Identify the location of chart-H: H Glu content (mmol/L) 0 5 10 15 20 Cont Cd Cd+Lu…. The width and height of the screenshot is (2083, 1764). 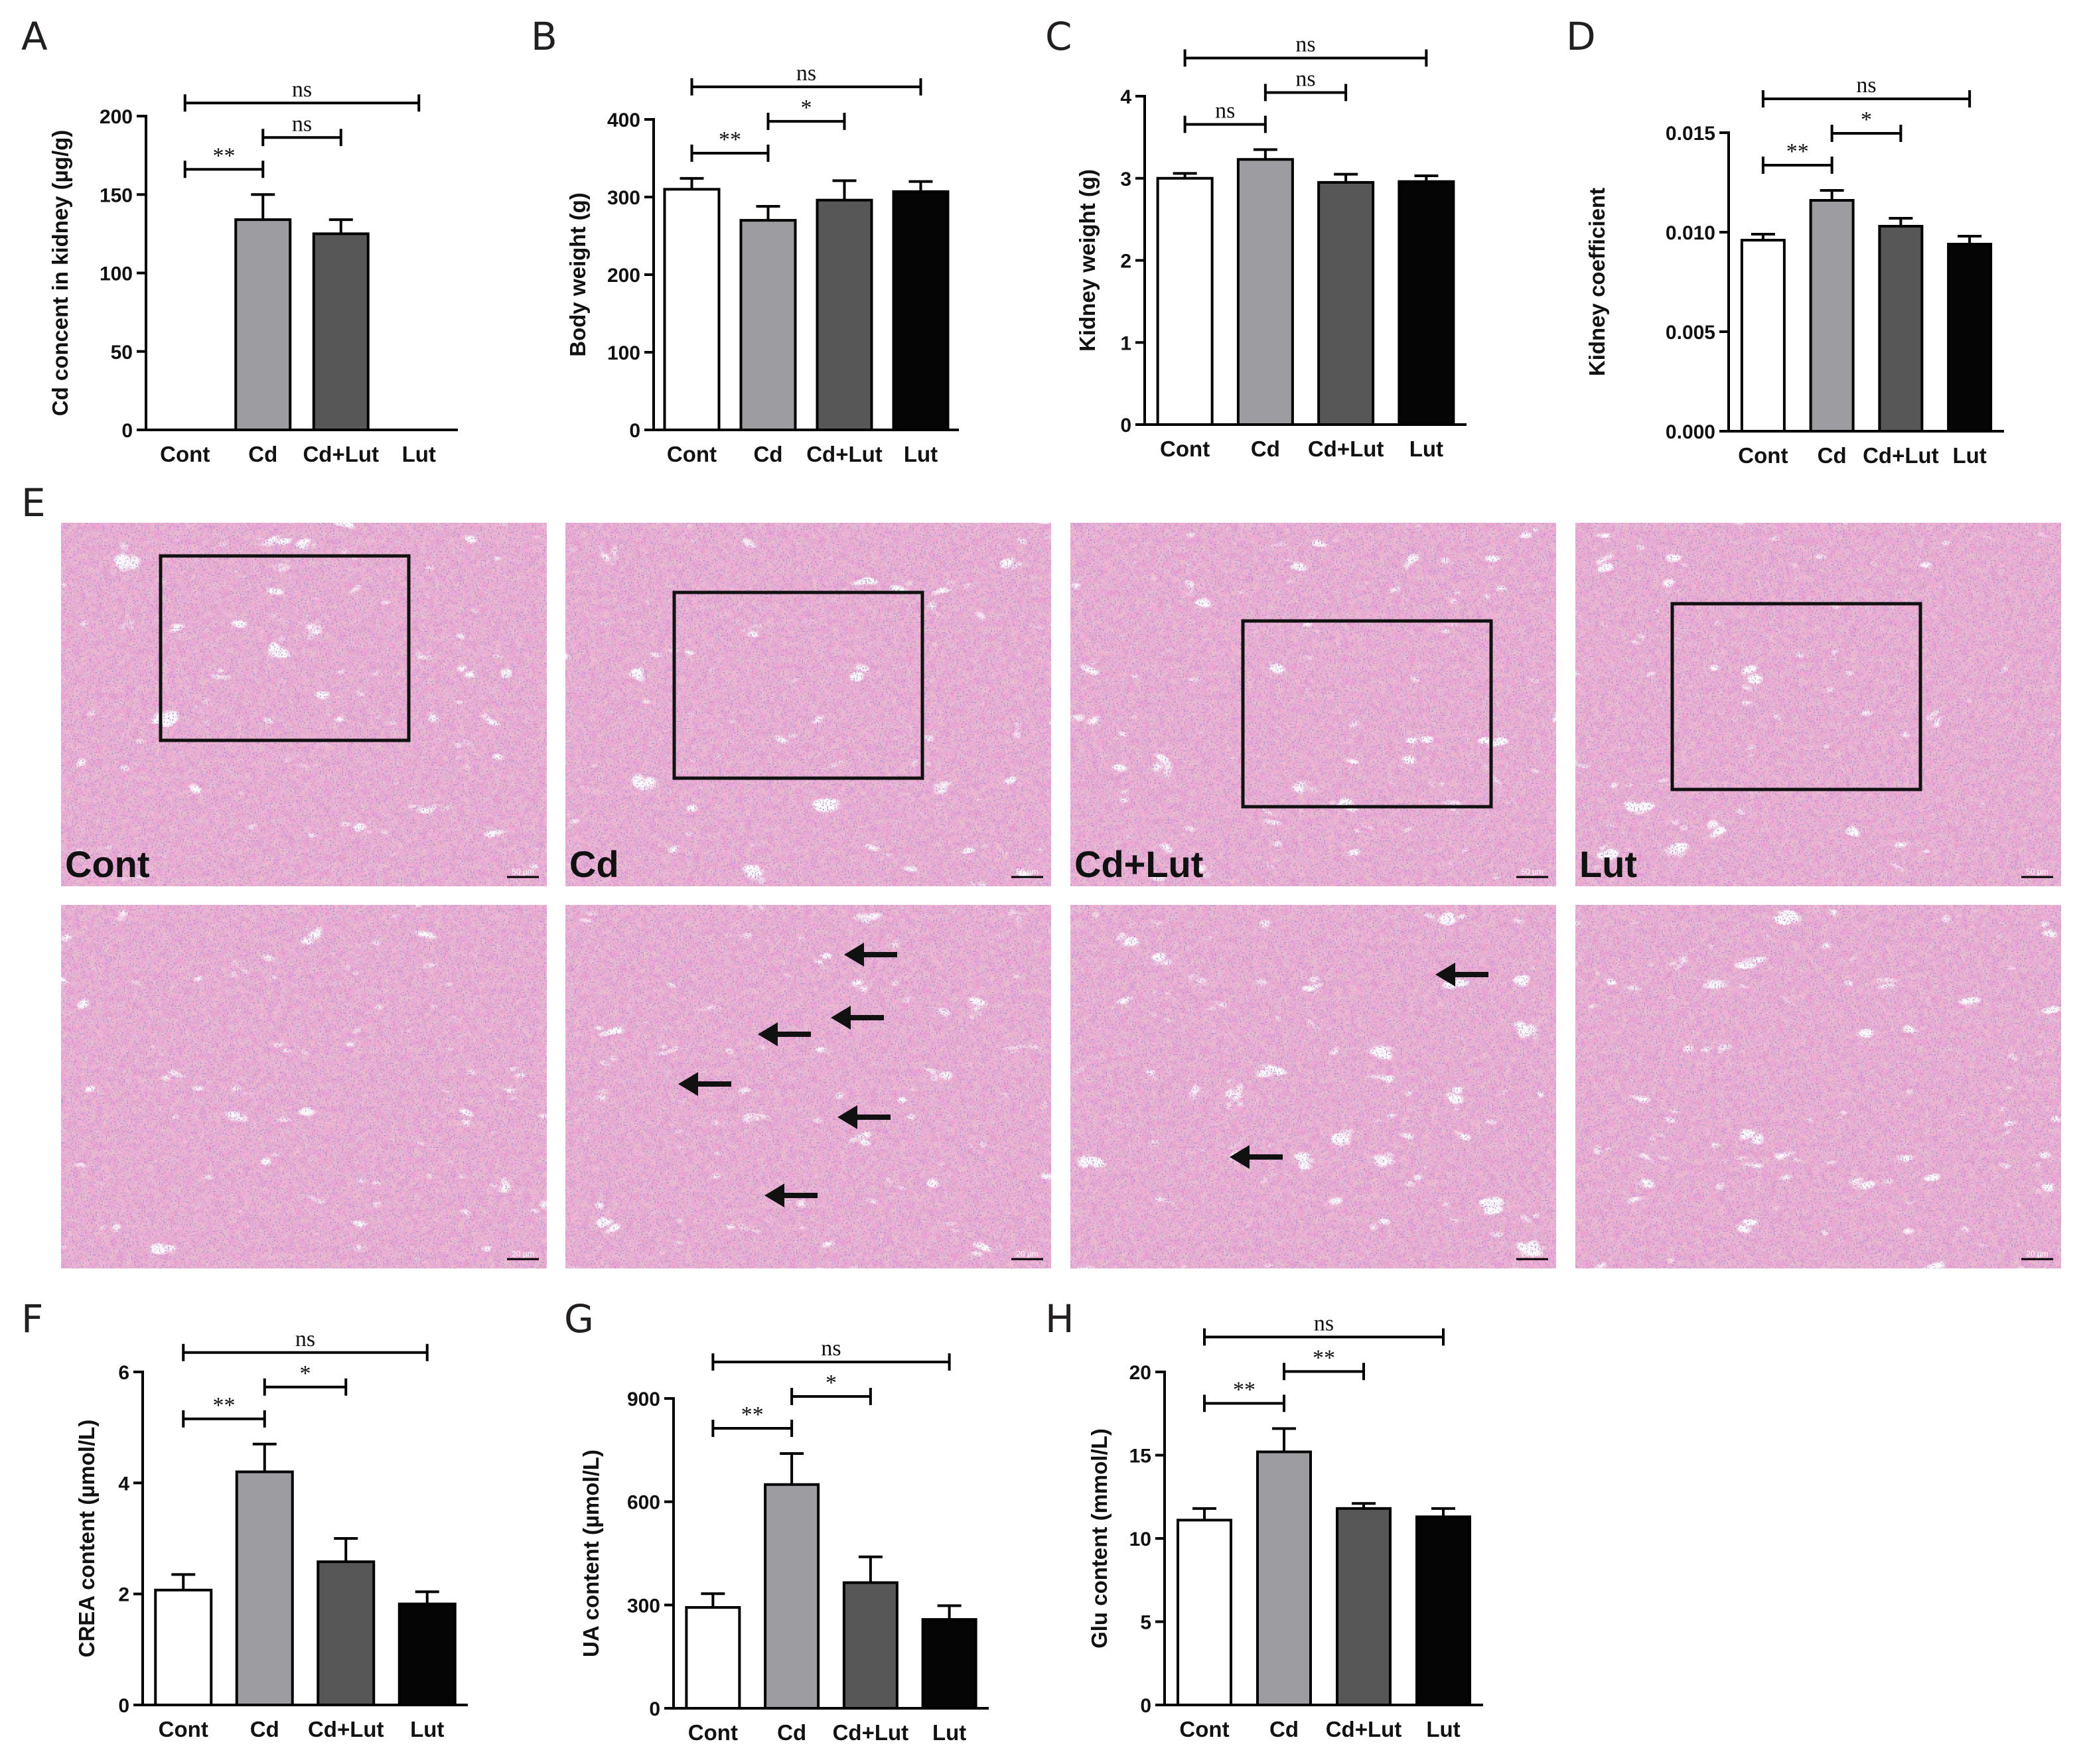
(1264, 1519).